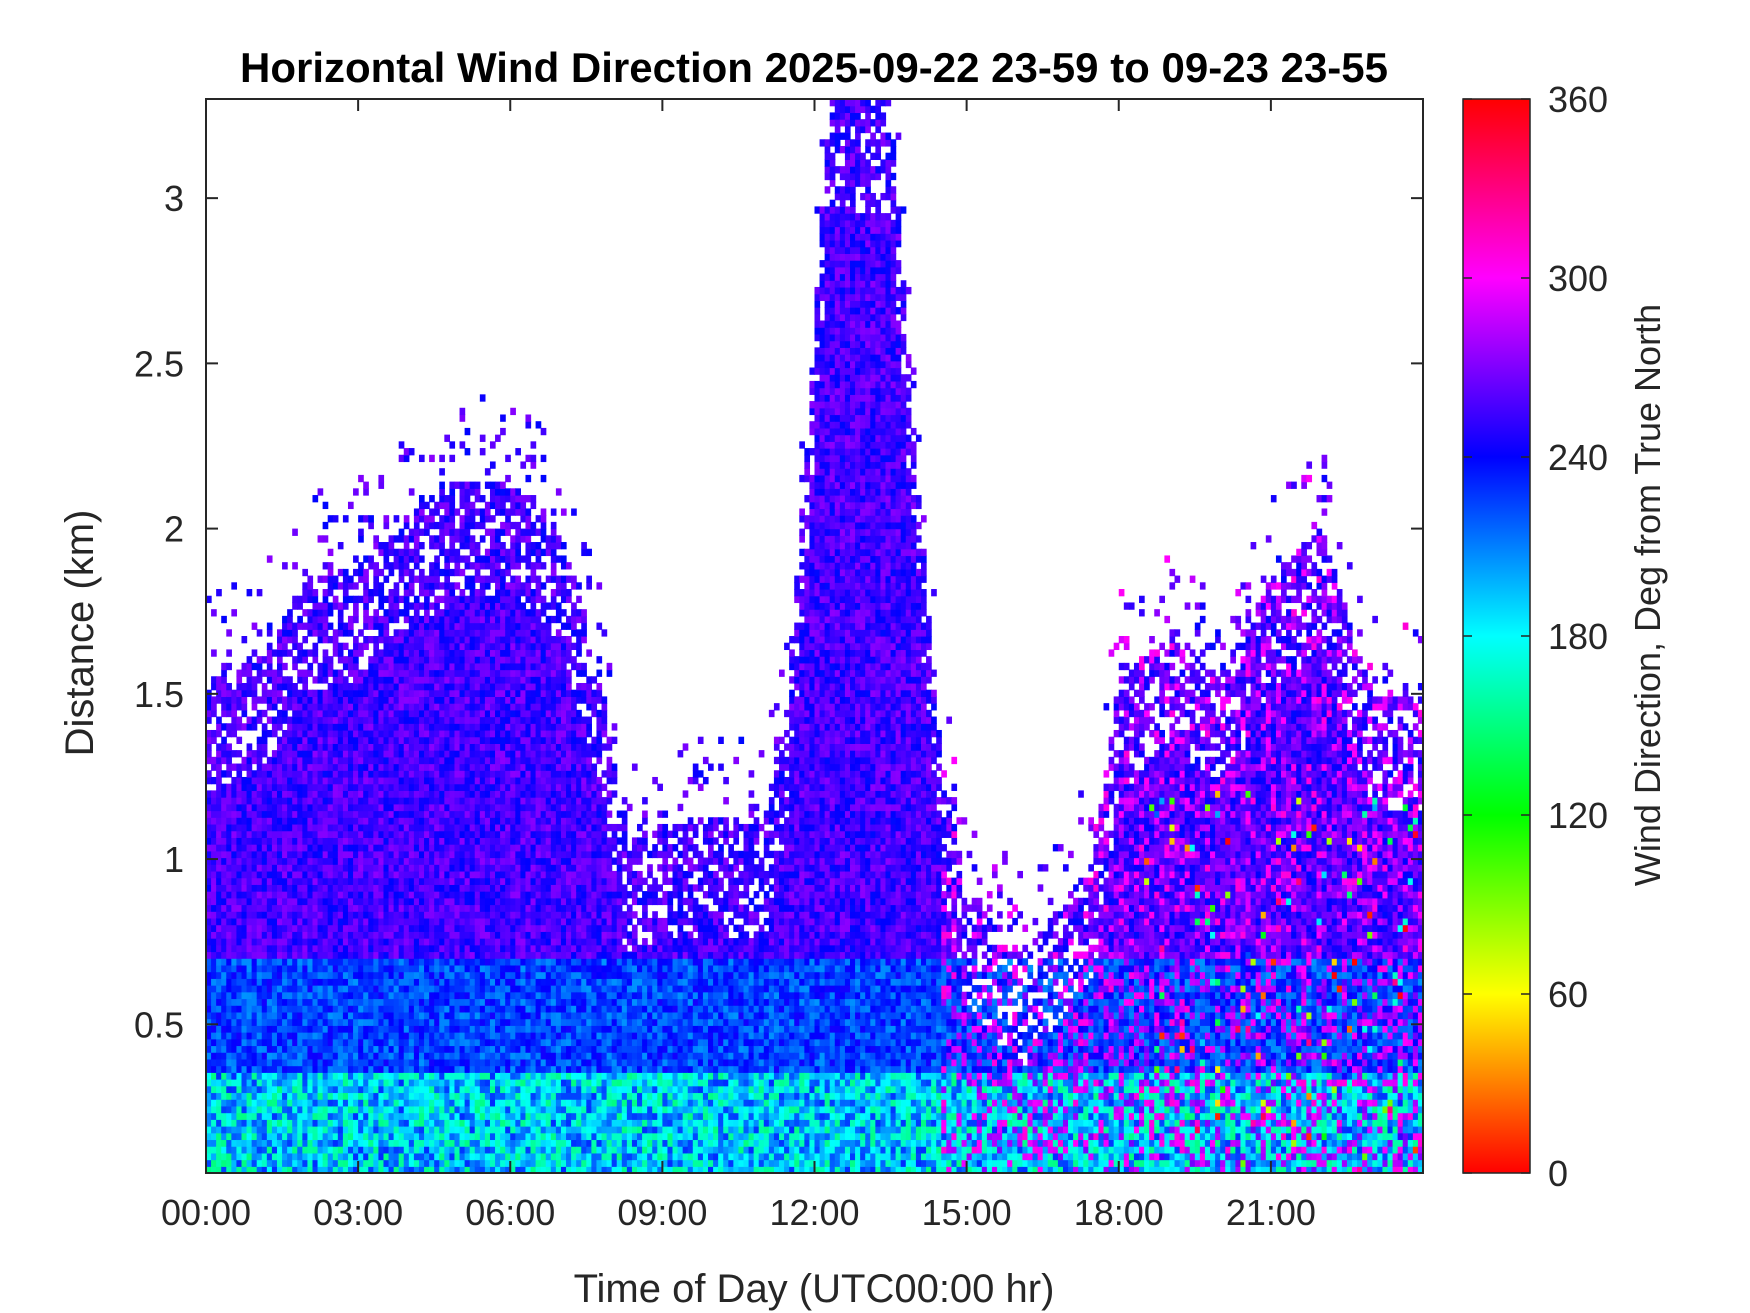 The height and width of the screenshot is (1313, 1750). Describe the element at coordinates (814, 1212) in the screenshot. I see `x-tick-label: 12:00` at that location.